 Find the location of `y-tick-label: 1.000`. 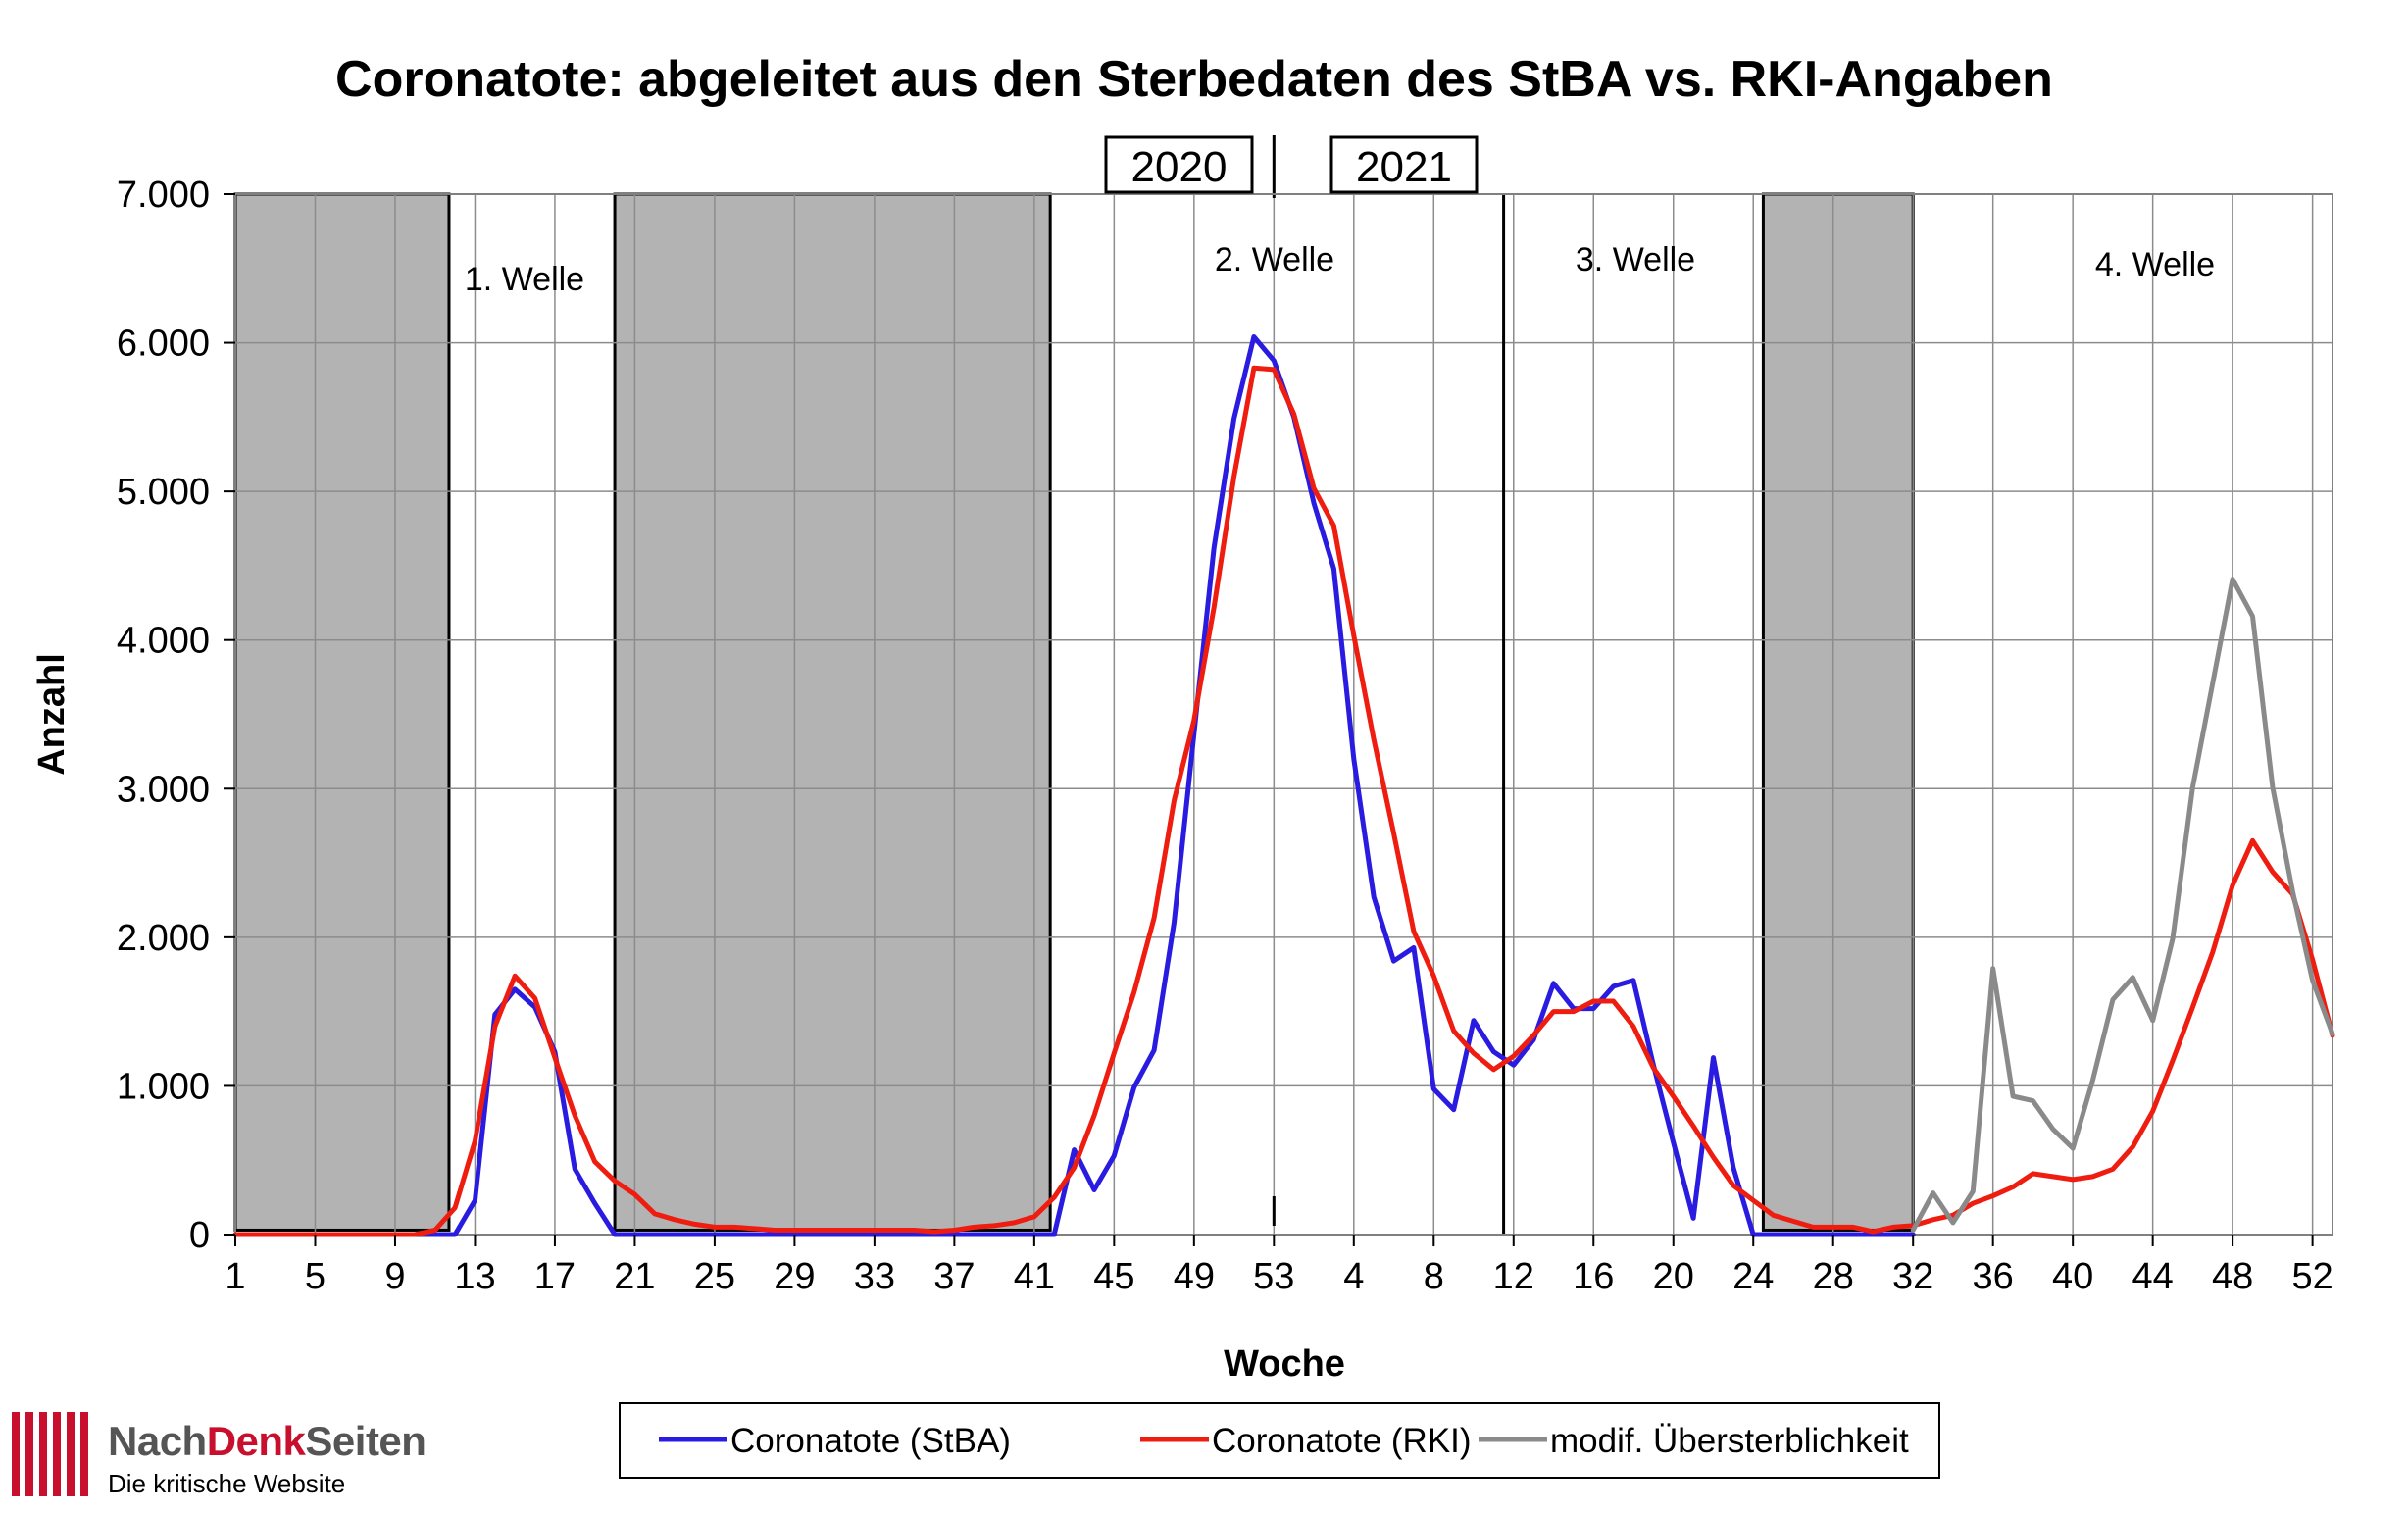

y-tick-label: 1.000 is located at coordinates (163, 1086).